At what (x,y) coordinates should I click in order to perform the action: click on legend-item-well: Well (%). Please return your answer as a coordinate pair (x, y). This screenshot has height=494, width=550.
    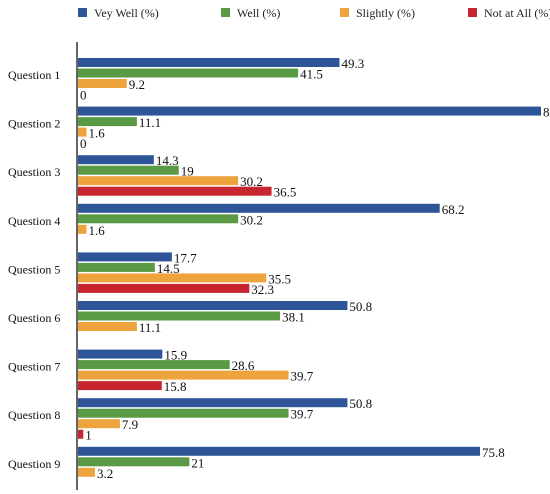
    Looking at the image, I should click on (250, 13).